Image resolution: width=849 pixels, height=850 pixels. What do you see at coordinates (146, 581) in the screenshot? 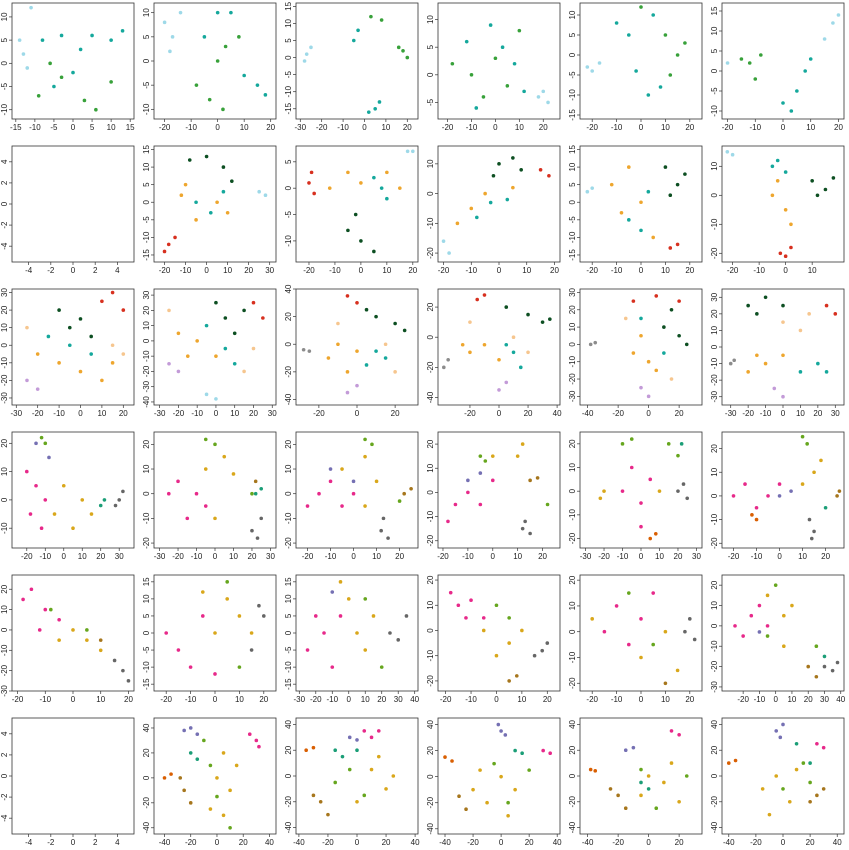
I see `y-tick-label: 15` at bounding box center [146, 581].